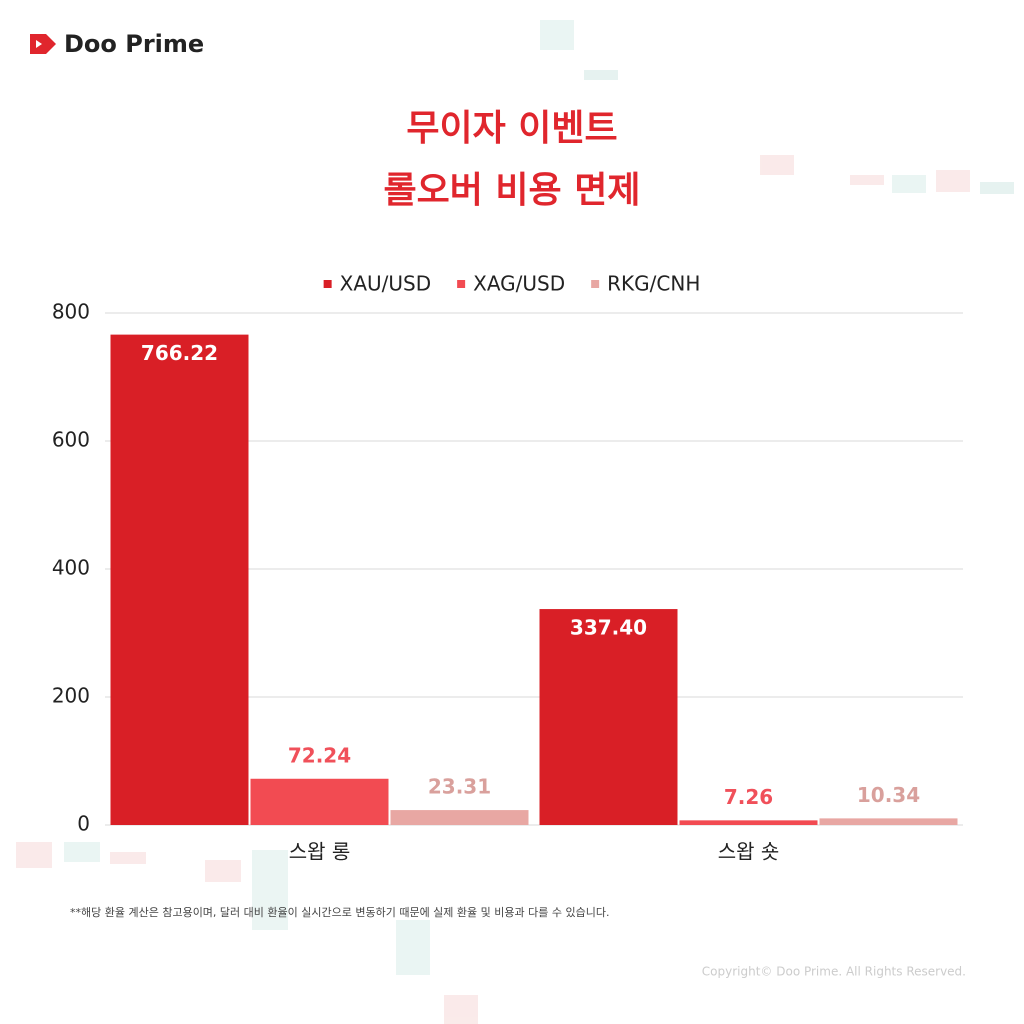 The height and width of the screenshot is (1024, 1024). Describe the element at coordinates (653, 284) in the screenshot. I see `legend-label: RKG/CNH` at that location.